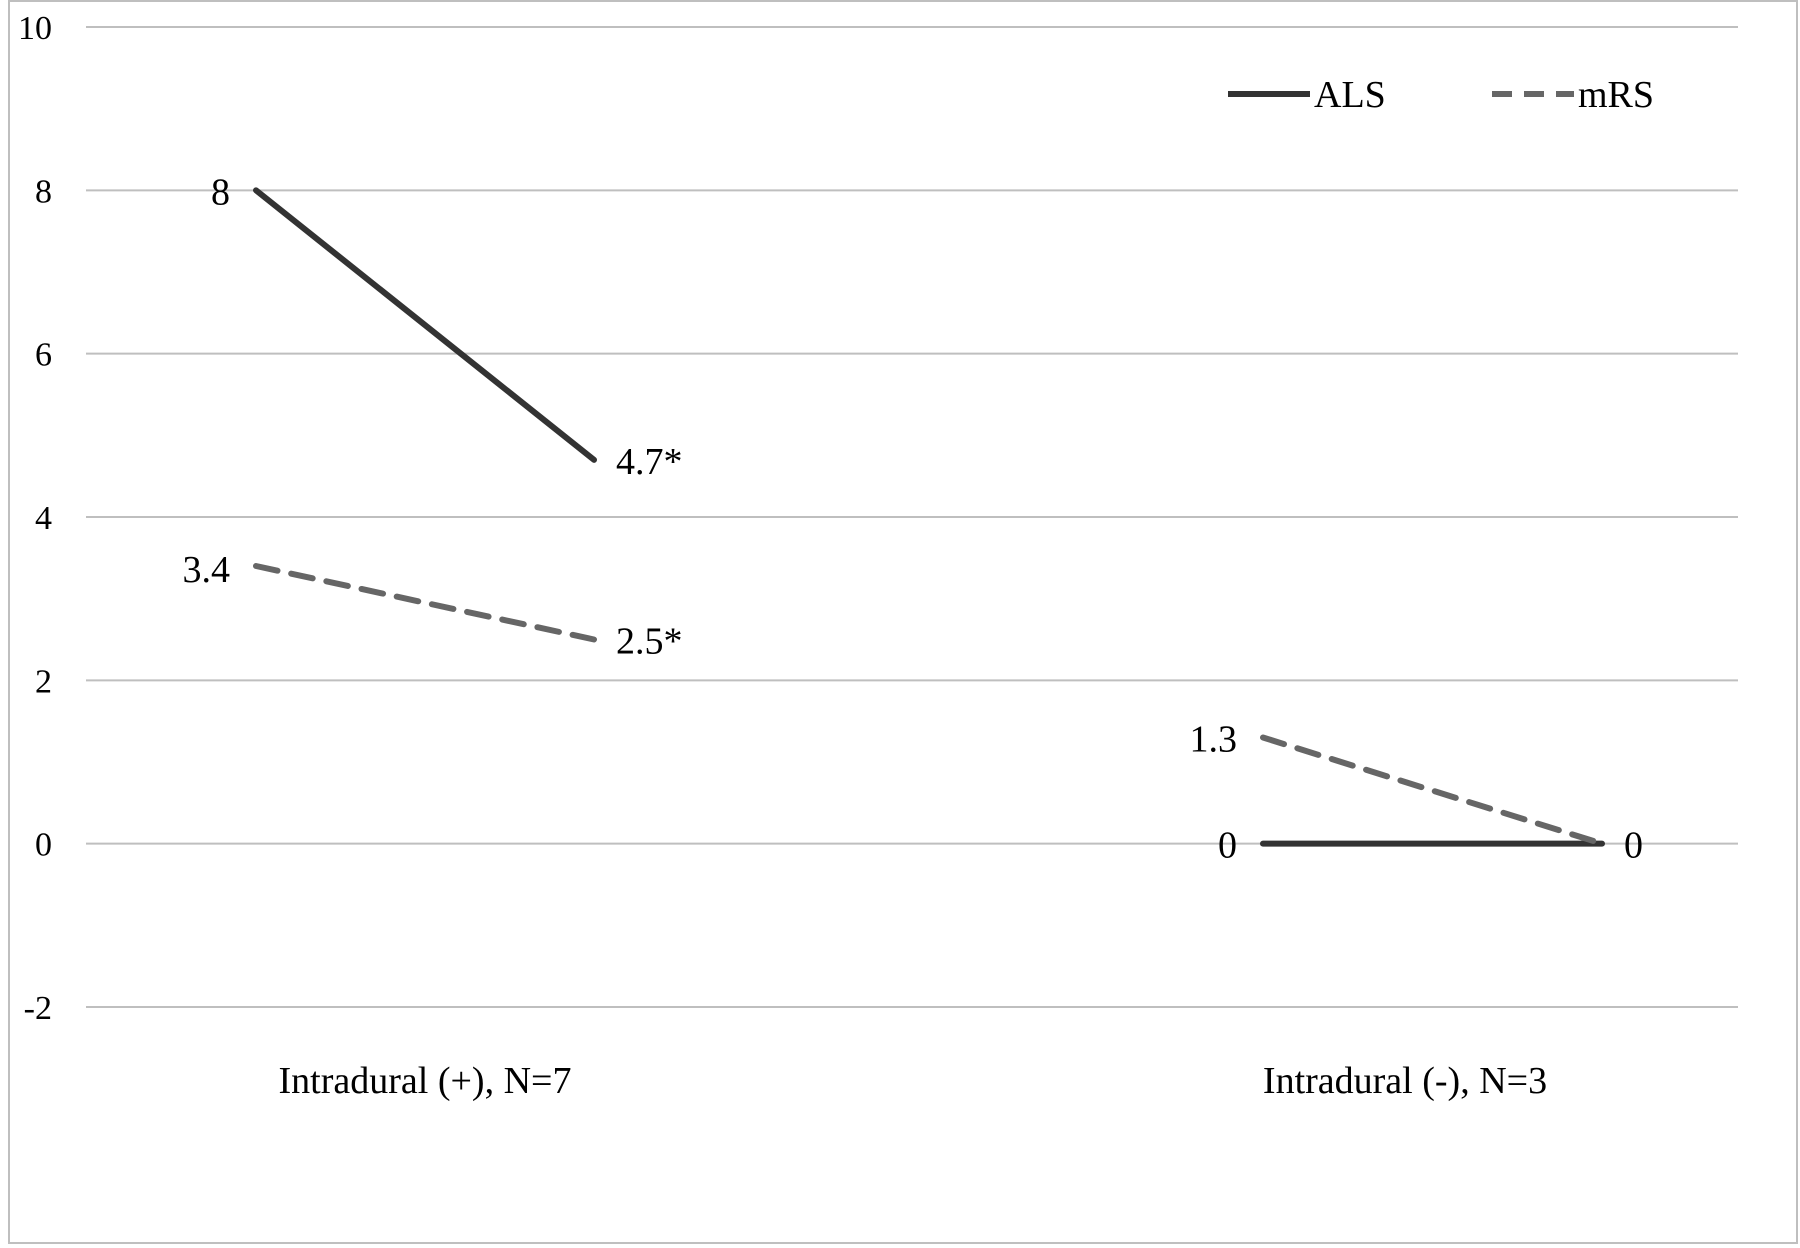 The width and height of the screenshot is (1800, 1248). I want to click on y-tick-label: 6, so click(43, 355).